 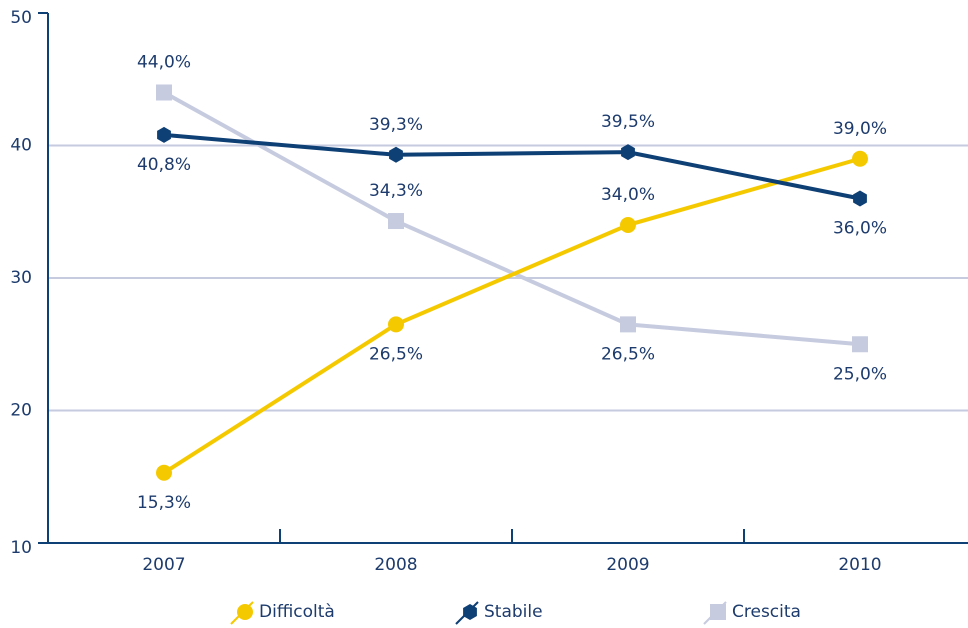 I want to click on y-tick-label: 40, so click(x=21, y=146).